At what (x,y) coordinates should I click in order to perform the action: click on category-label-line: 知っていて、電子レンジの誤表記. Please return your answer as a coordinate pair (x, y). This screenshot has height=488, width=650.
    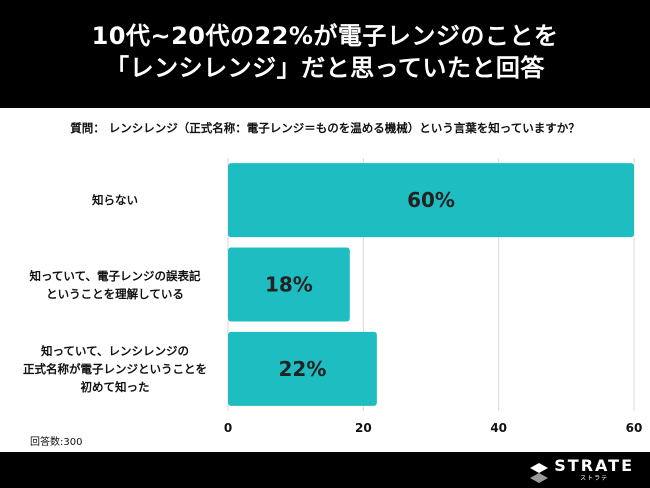
    Looking at the image, I should click on (115, 275).